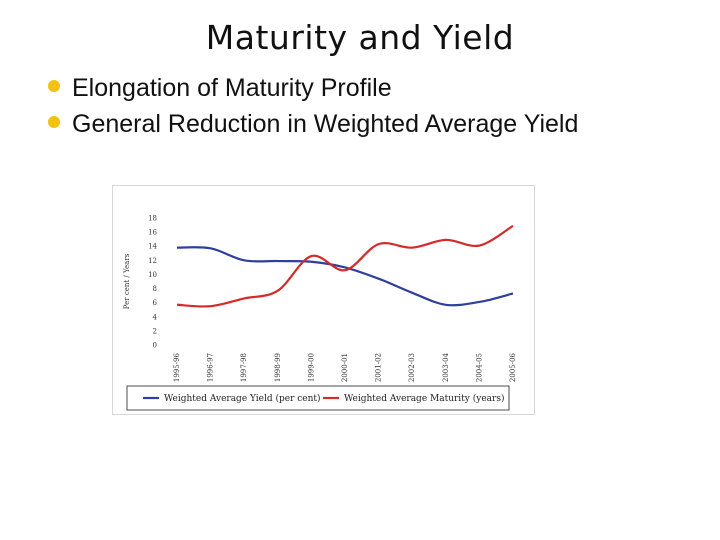 The image size is (720, 540). I want to click on x-tick-label: 1999-00, so click(311, 367).